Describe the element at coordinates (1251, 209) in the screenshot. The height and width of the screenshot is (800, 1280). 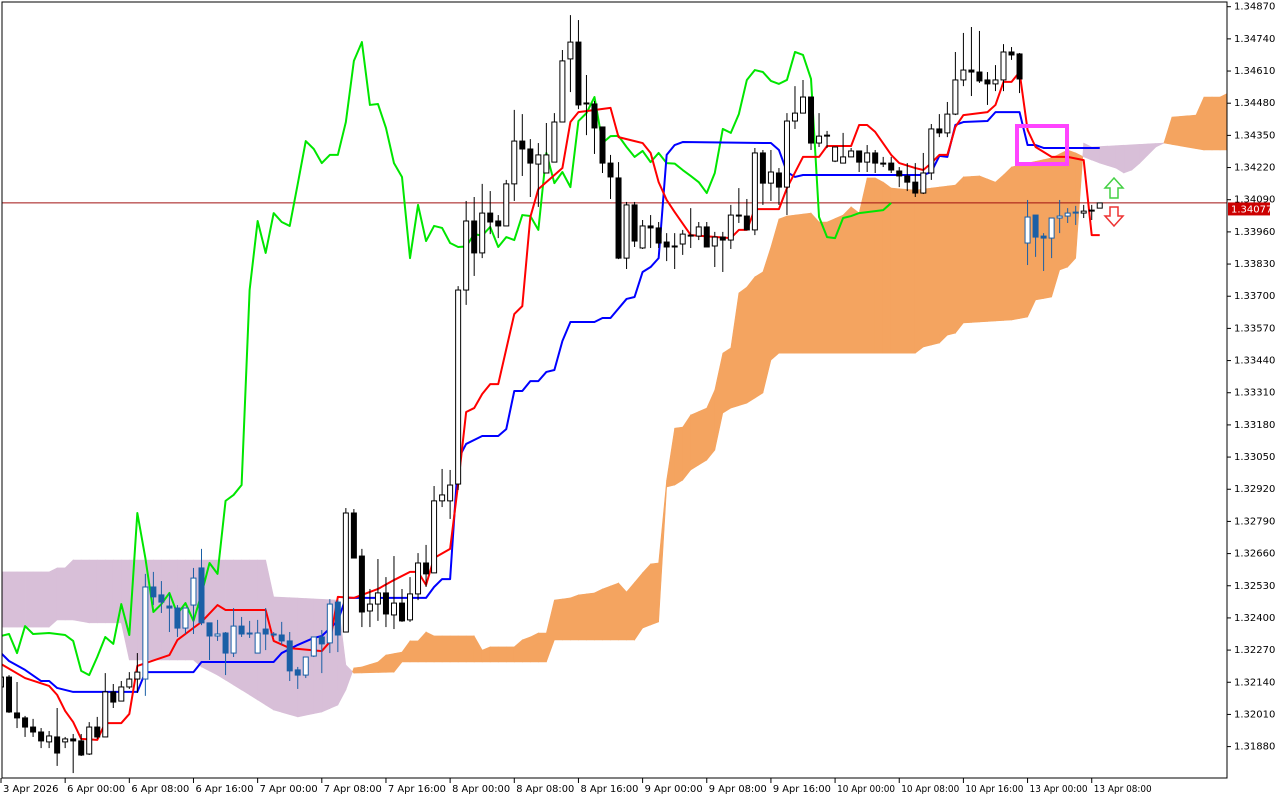
I see `current-price-label-text: 1.34077` at that location.